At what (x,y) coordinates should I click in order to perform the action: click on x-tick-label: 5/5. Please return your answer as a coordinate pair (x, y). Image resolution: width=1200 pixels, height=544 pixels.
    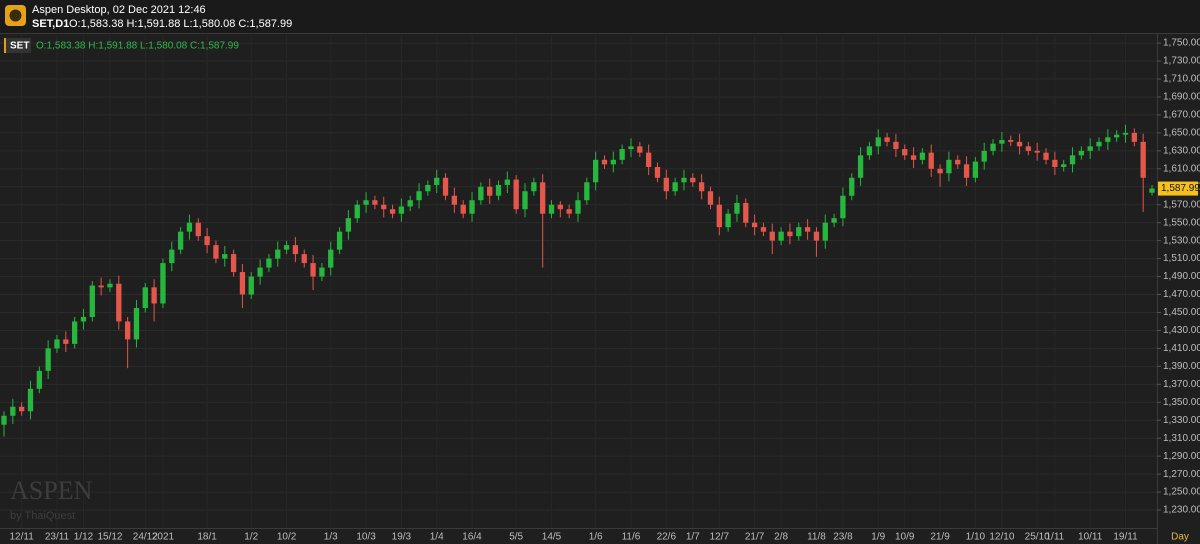
    Looking at the image, I should click on (516, 537).